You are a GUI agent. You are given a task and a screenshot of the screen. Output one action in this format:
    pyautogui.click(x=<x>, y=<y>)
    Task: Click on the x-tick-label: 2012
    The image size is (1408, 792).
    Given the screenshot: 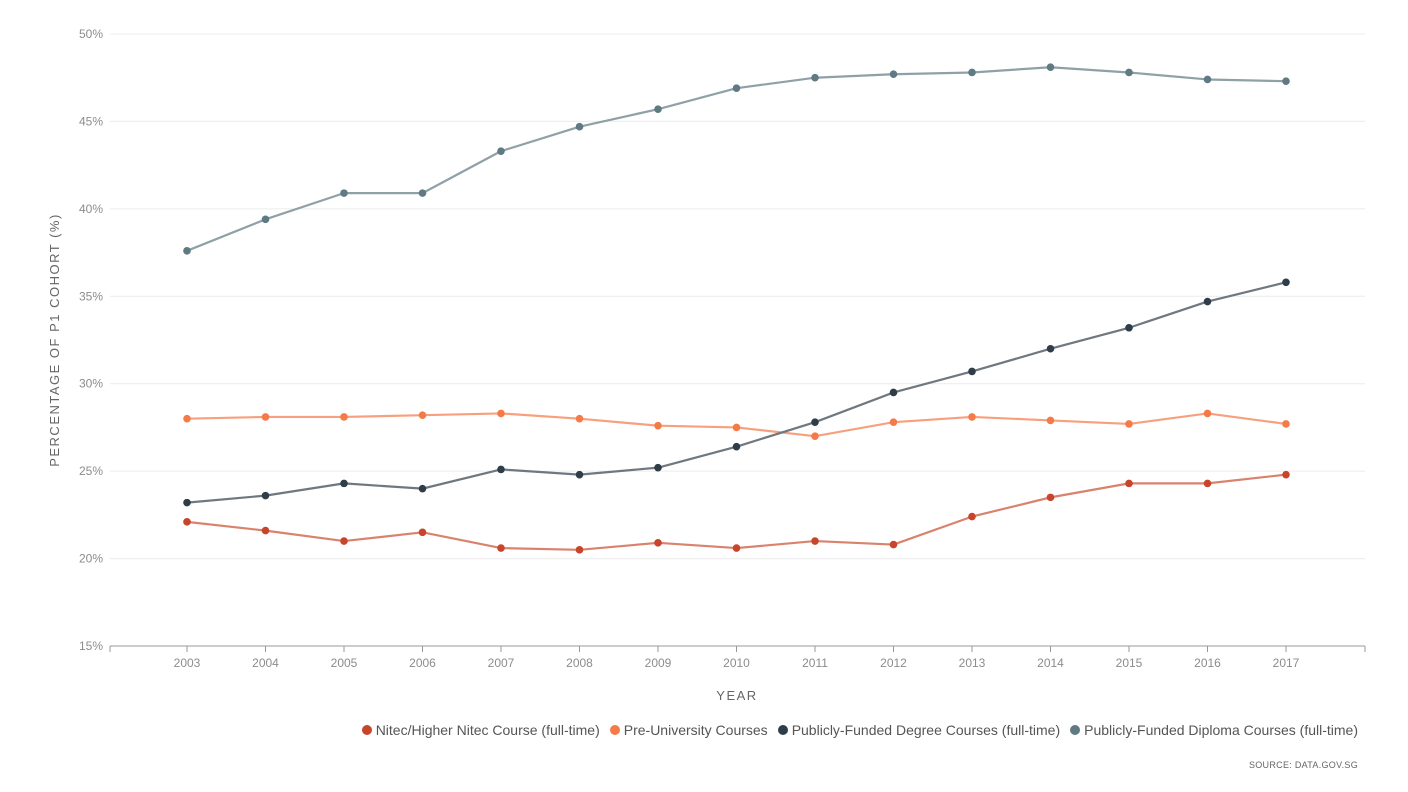 What is the action you would take?
    pyautogui.click(x=893, y=663)
    